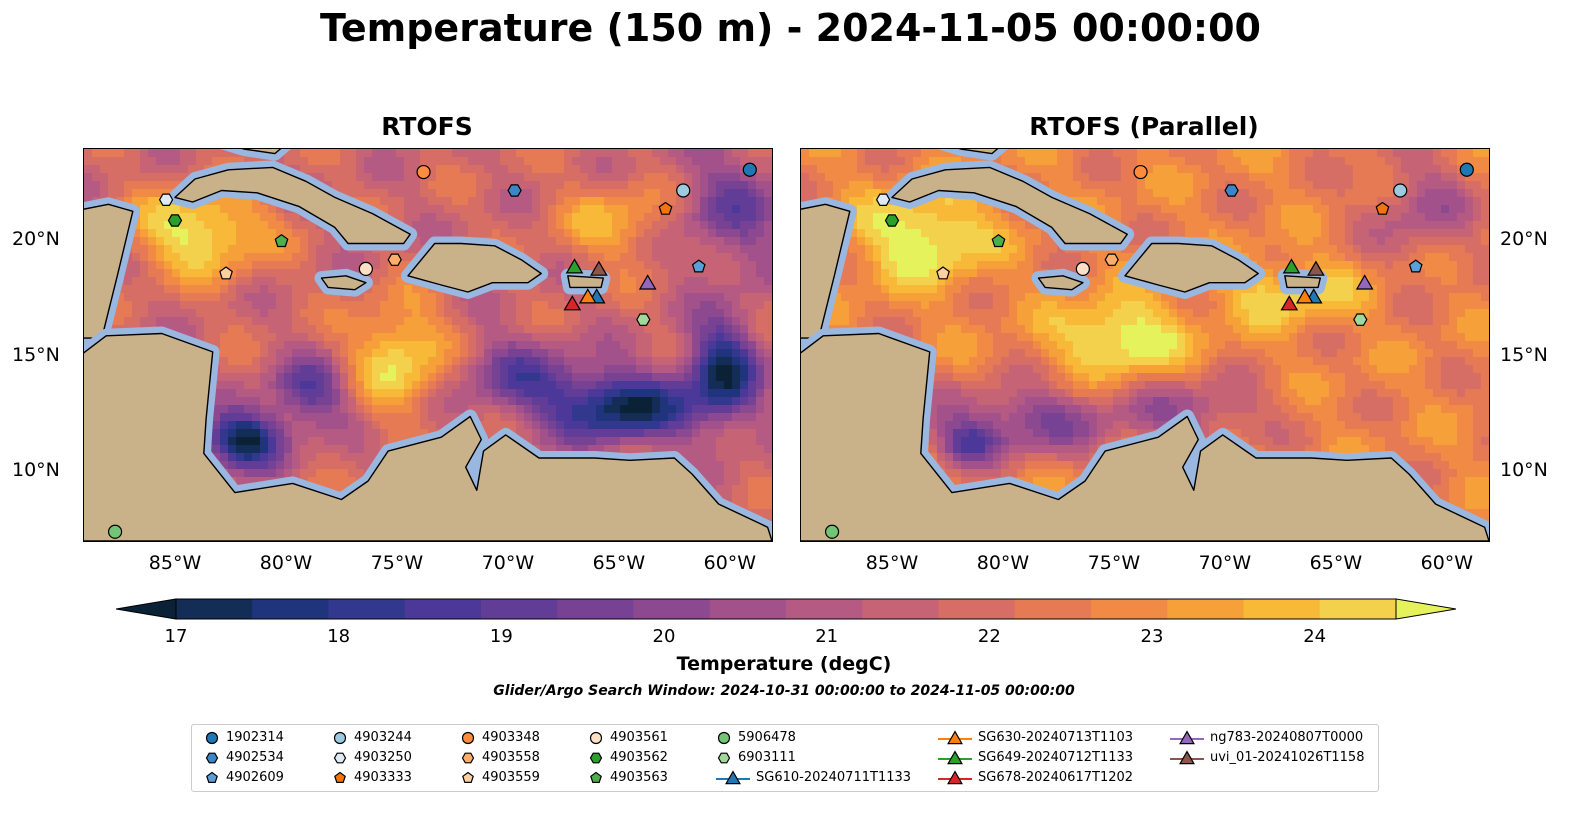 Image resolution: width=1581 pixels, height=827 pixels. I want to click on legend-item: 6903111, so click(756, 757).